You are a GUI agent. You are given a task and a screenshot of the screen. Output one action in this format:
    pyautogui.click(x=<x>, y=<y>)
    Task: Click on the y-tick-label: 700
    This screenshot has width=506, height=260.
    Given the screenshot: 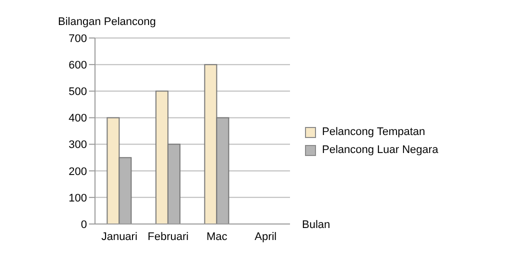 What is the action you would take?
    pyautogui.click(x=77, y=38)
    